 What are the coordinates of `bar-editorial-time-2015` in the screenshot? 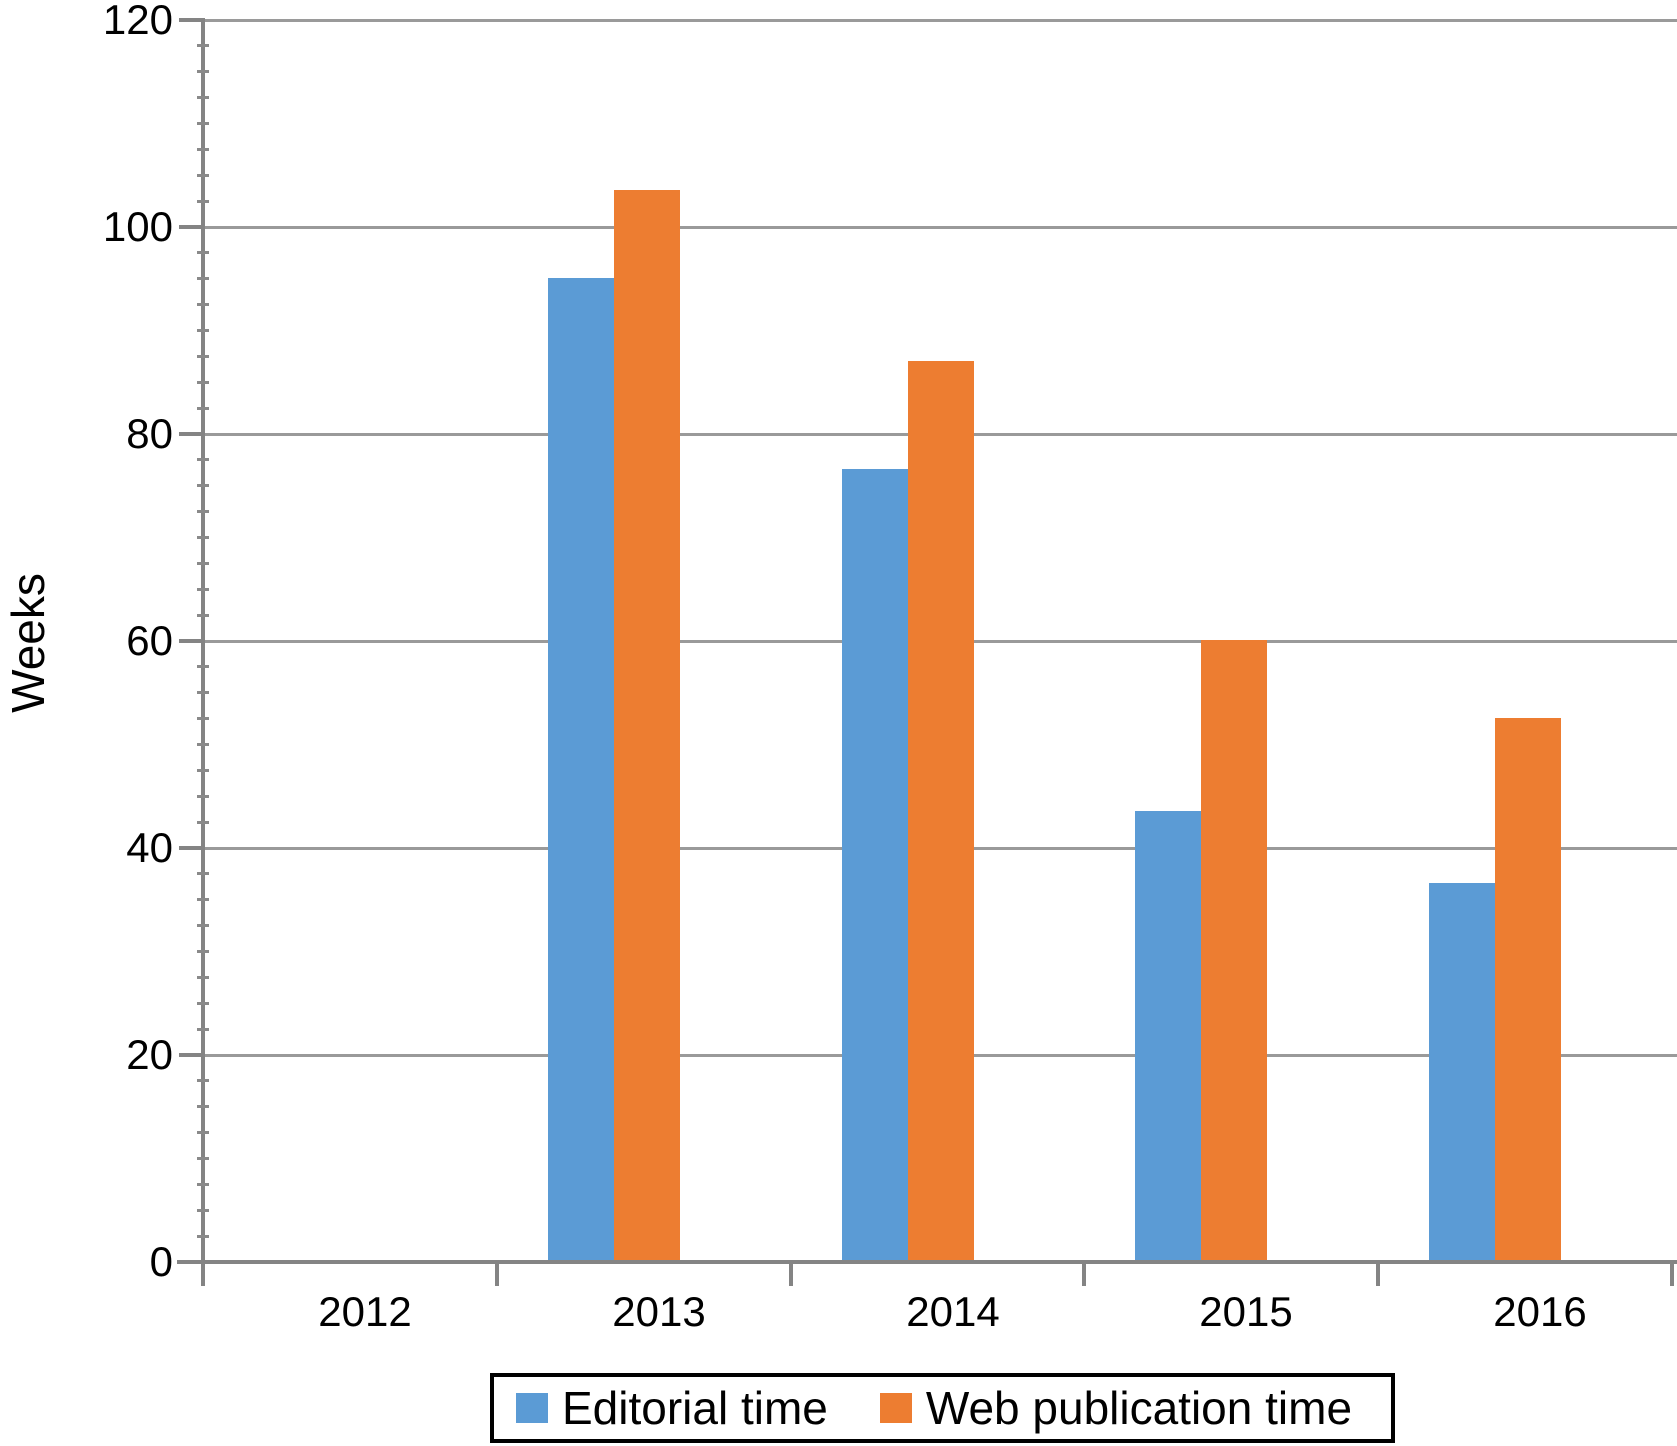 It's located at (1168, 1036).